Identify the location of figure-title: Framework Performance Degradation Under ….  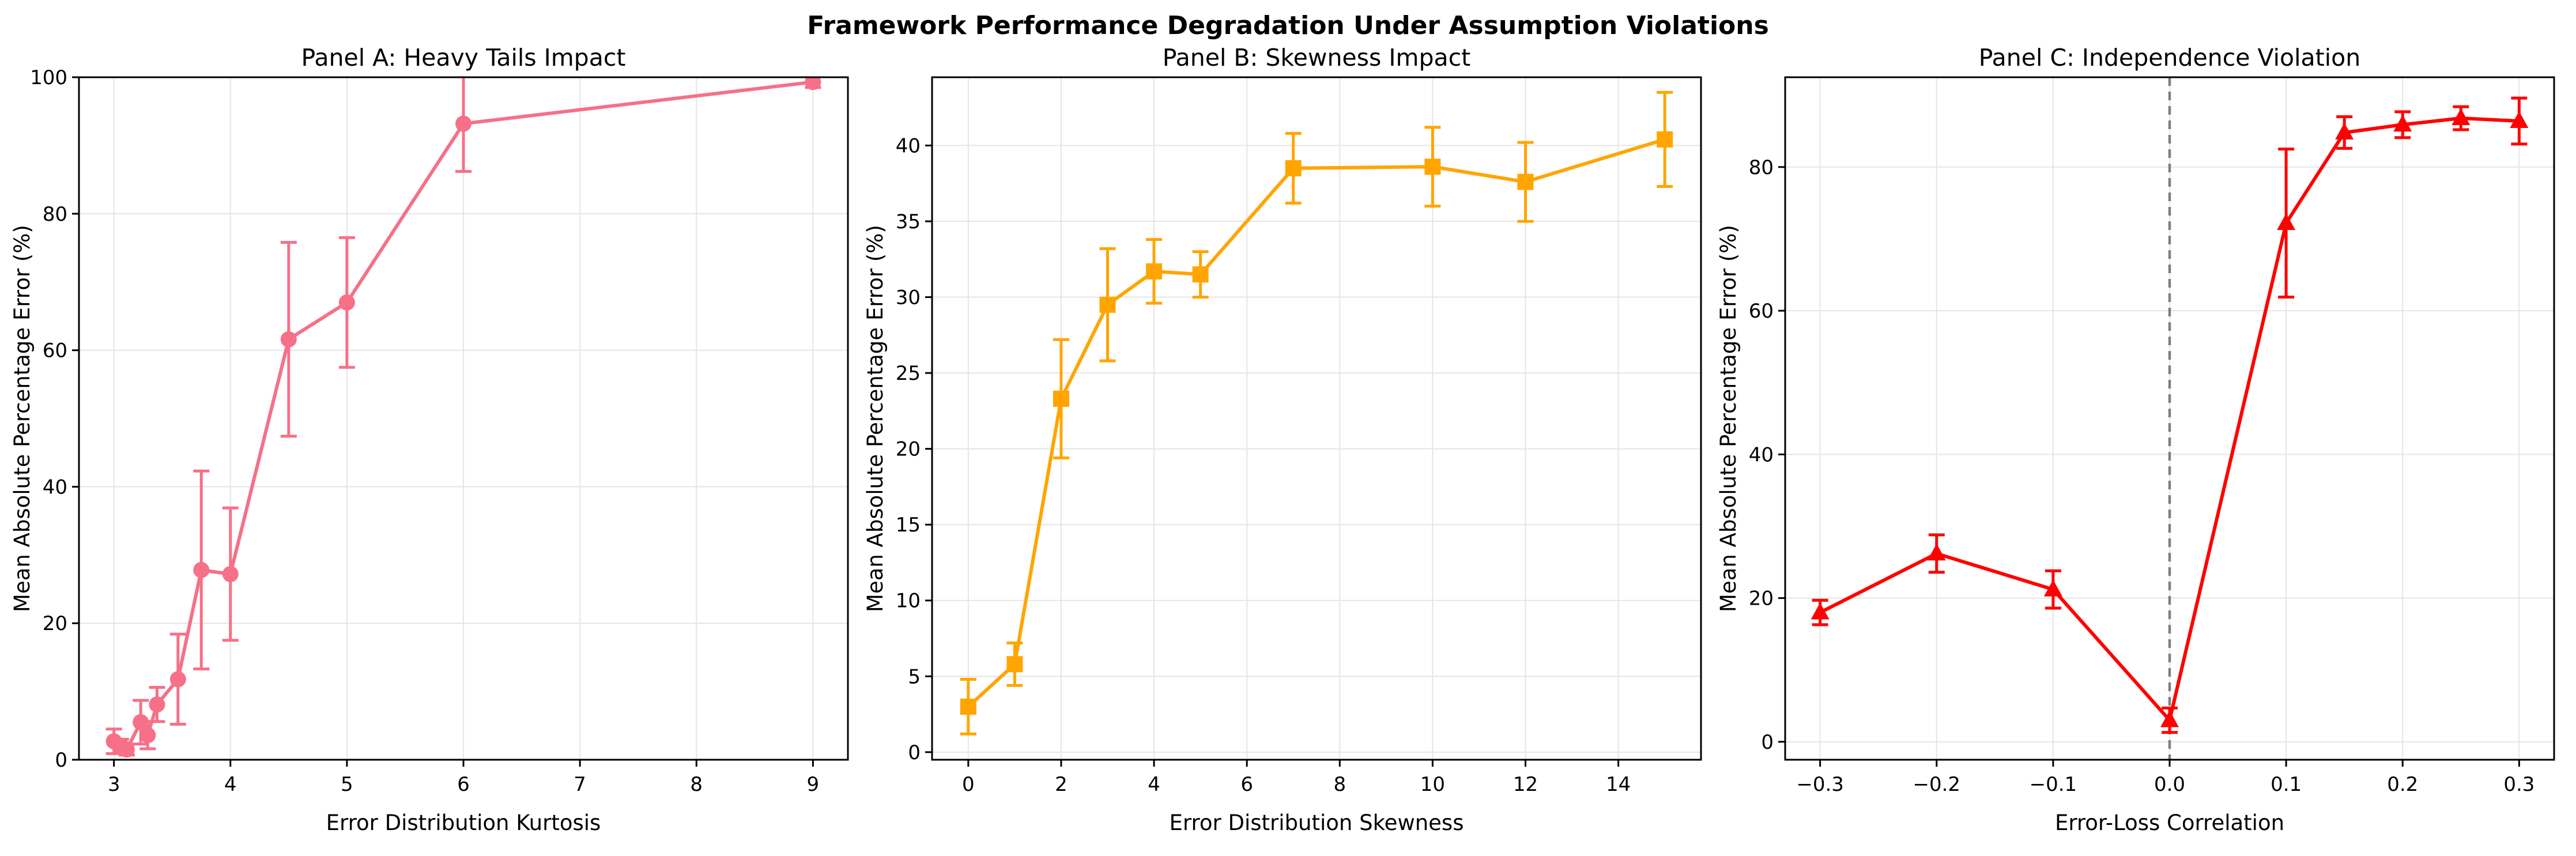
(1288, 25).